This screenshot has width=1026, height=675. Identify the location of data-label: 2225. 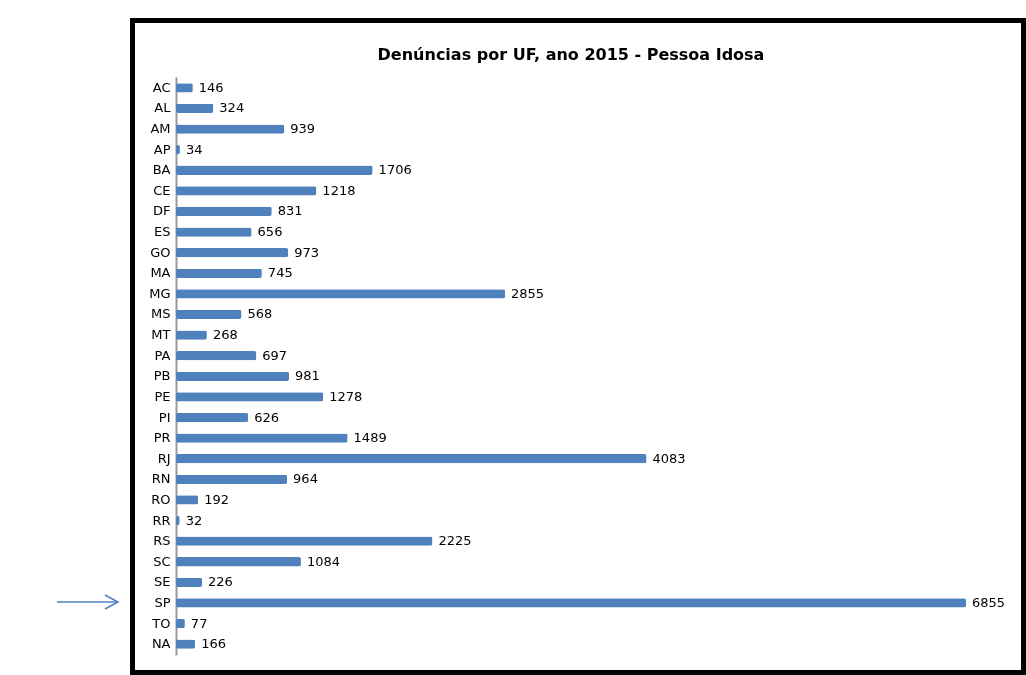
(455, 541).